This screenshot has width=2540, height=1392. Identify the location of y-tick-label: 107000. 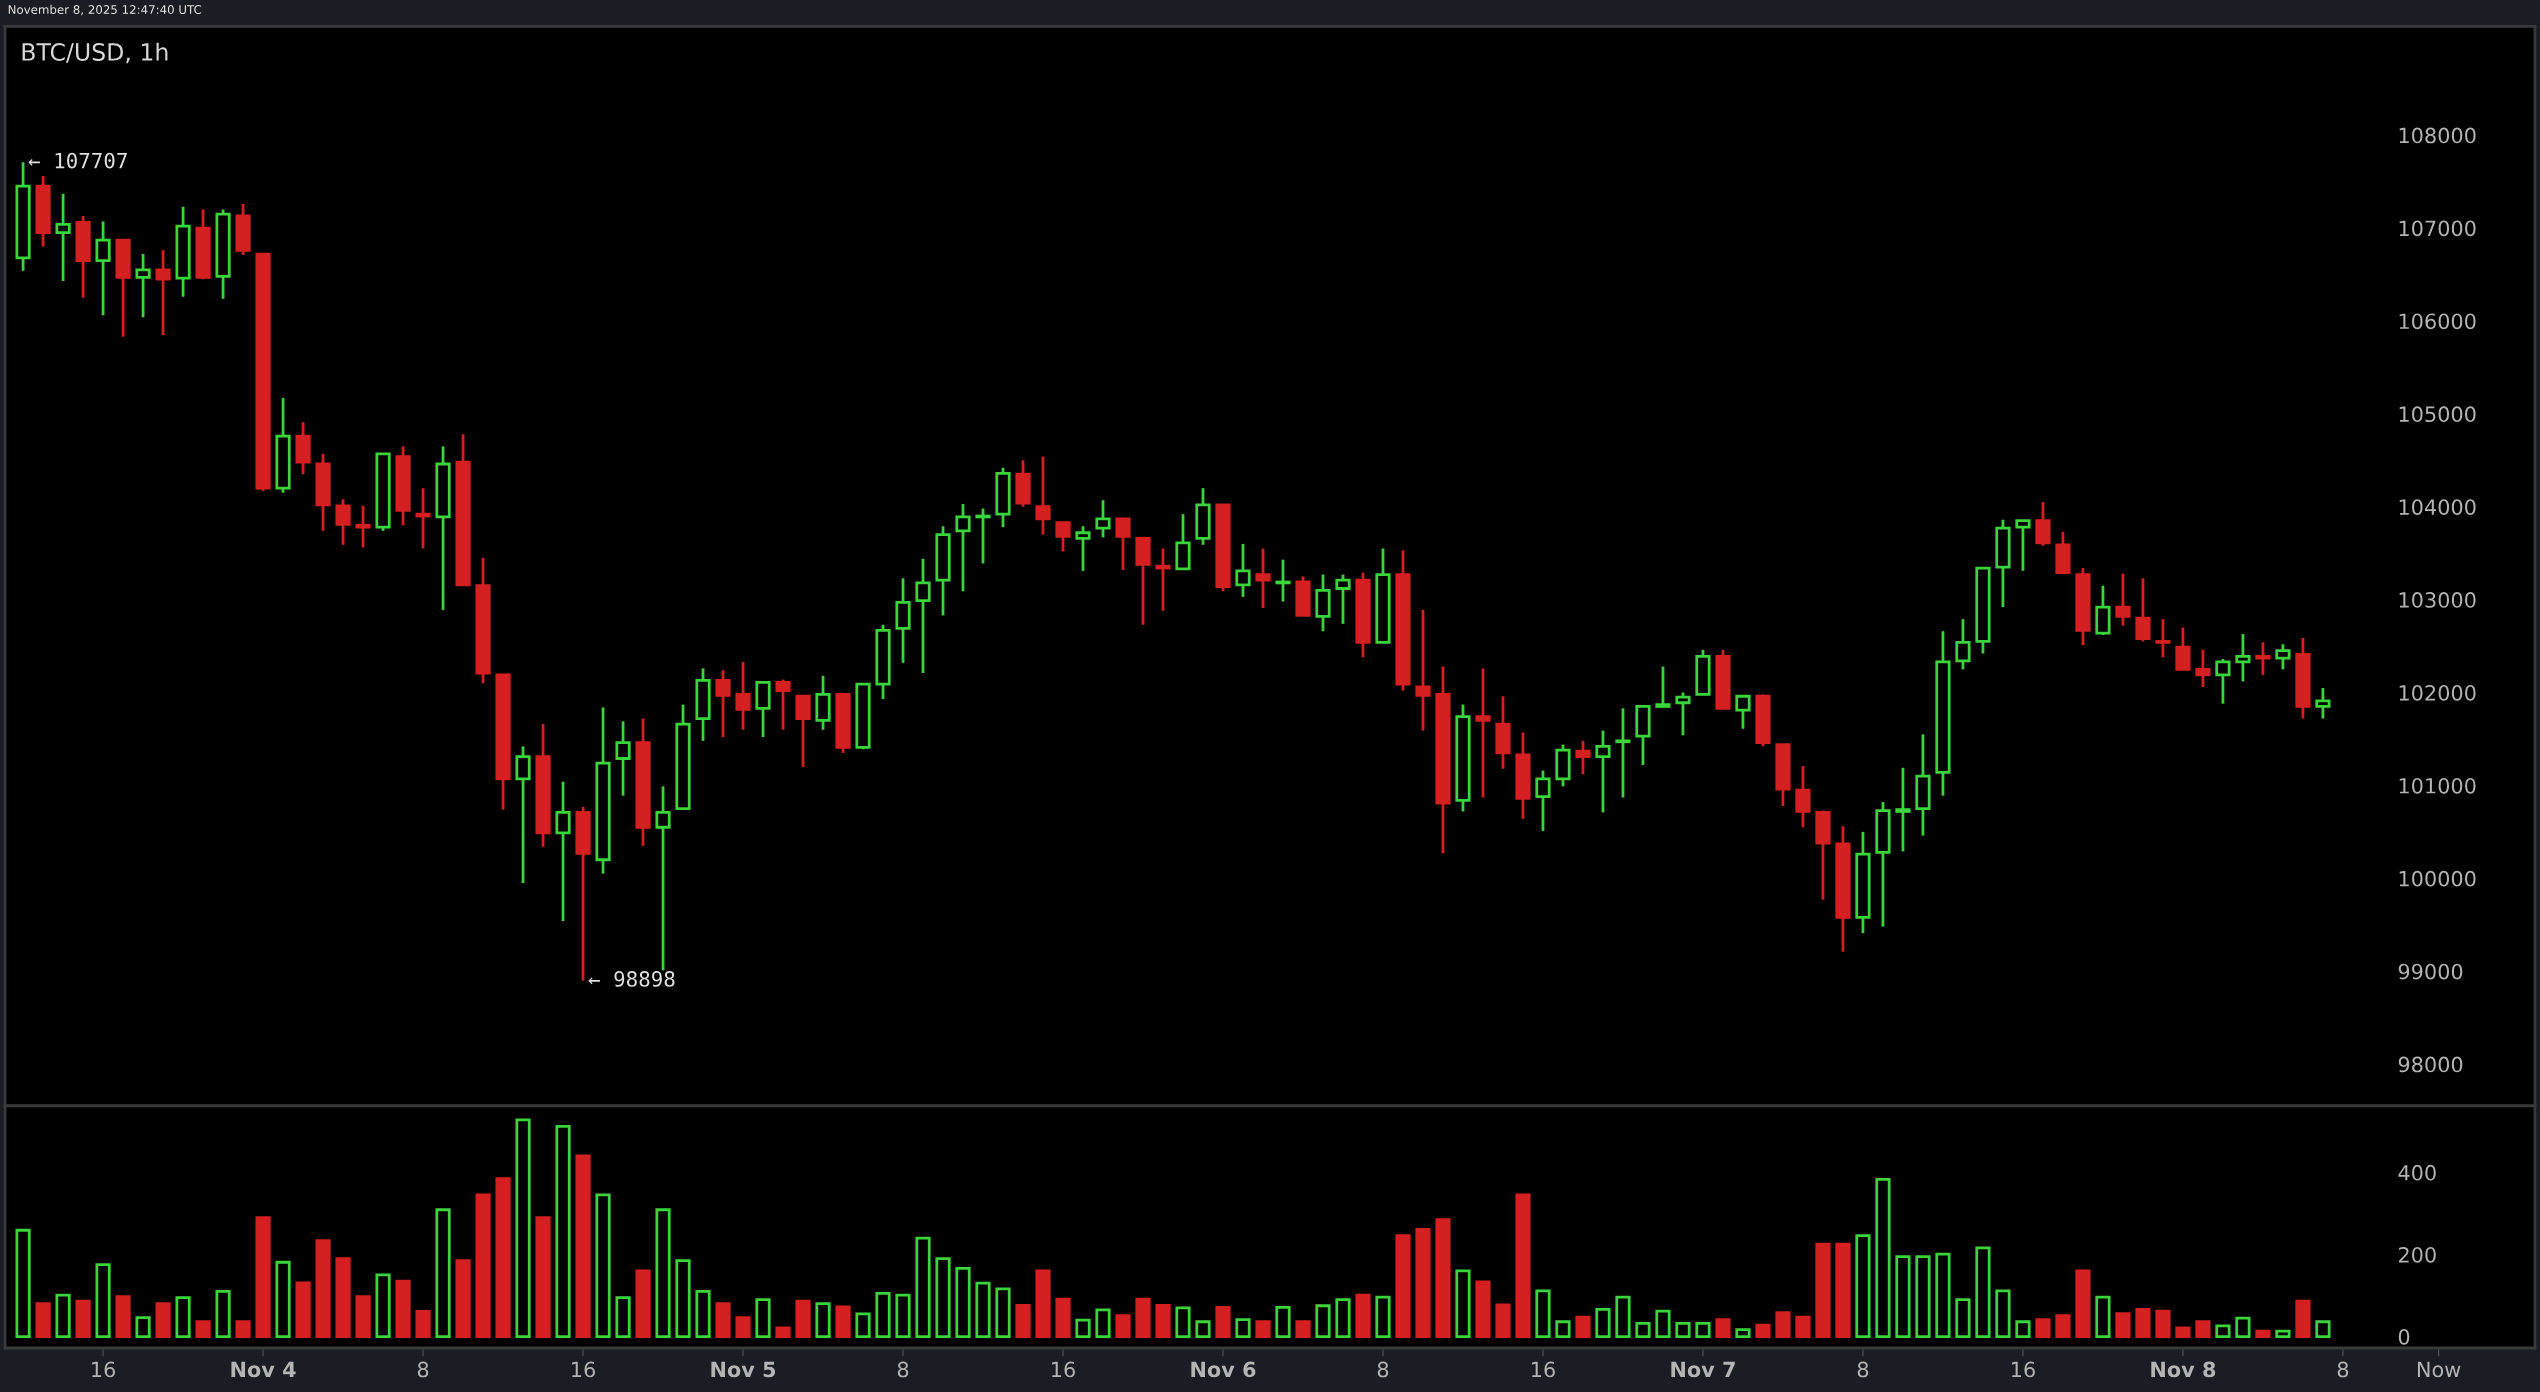
(2437, 228).